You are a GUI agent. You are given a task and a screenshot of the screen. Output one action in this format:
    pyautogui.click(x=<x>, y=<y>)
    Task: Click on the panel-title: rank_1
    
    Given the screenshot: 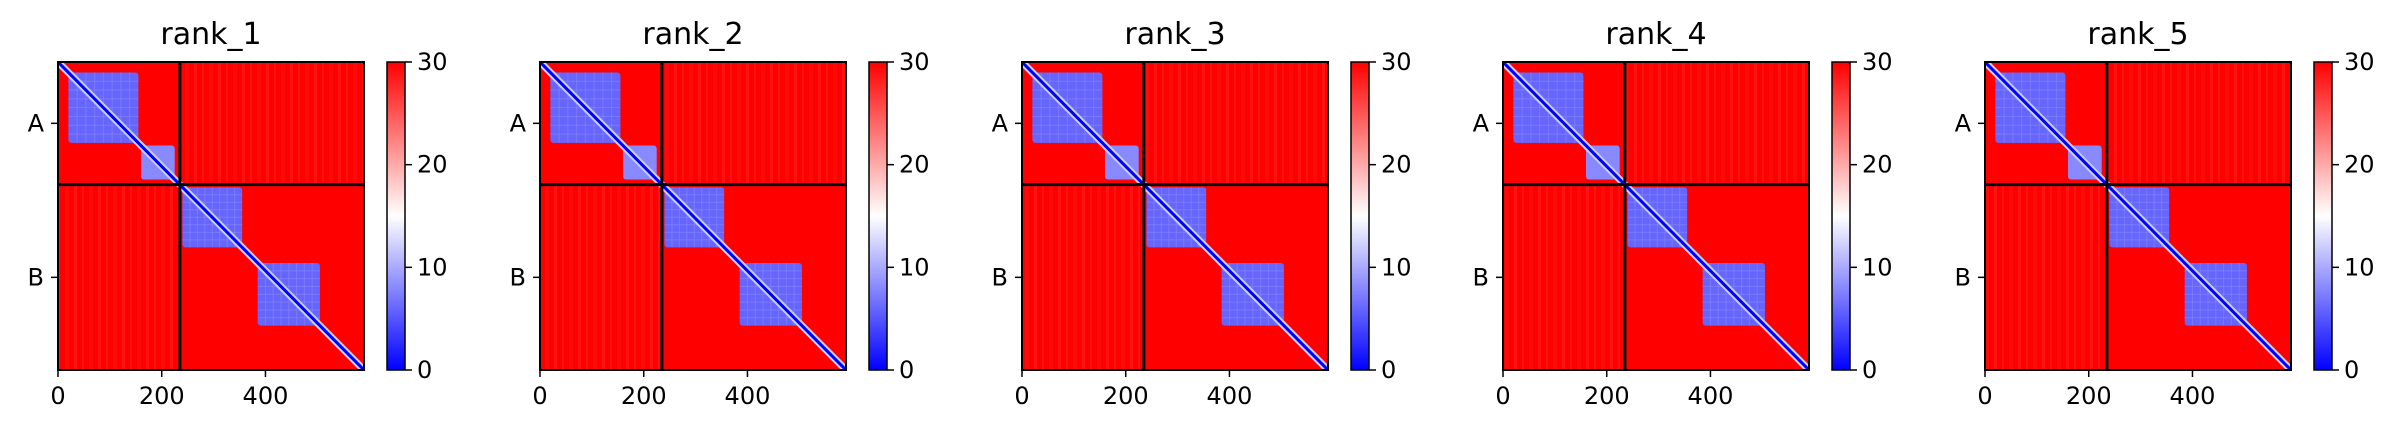 What is the action you would take?
    pyautogui.click(x=210, y=34)
    